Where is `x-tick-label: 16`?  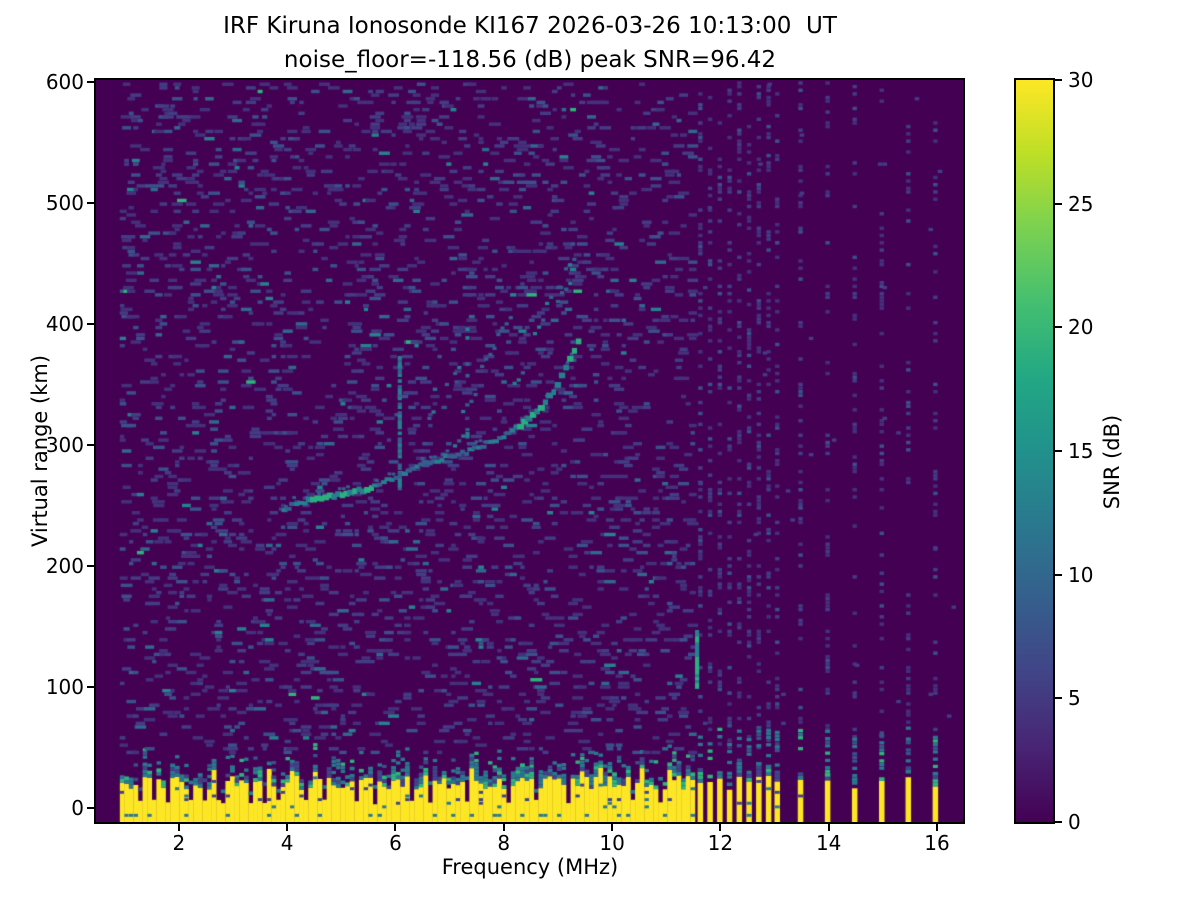
x-tick-label: 16 is located at coordinates (937, 843).